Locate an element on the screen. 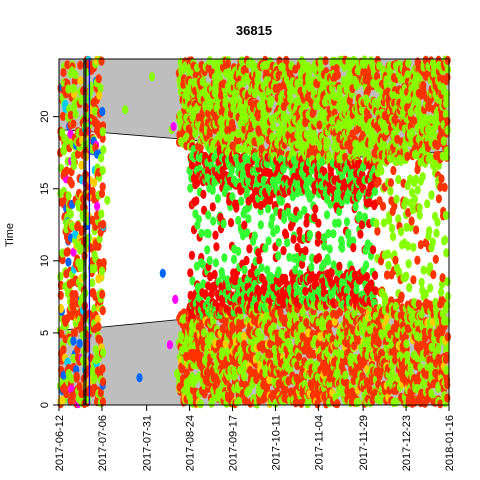 This screenshot has width=480, height=480. chart-title: 36815 is located at coordinates (254, 30).